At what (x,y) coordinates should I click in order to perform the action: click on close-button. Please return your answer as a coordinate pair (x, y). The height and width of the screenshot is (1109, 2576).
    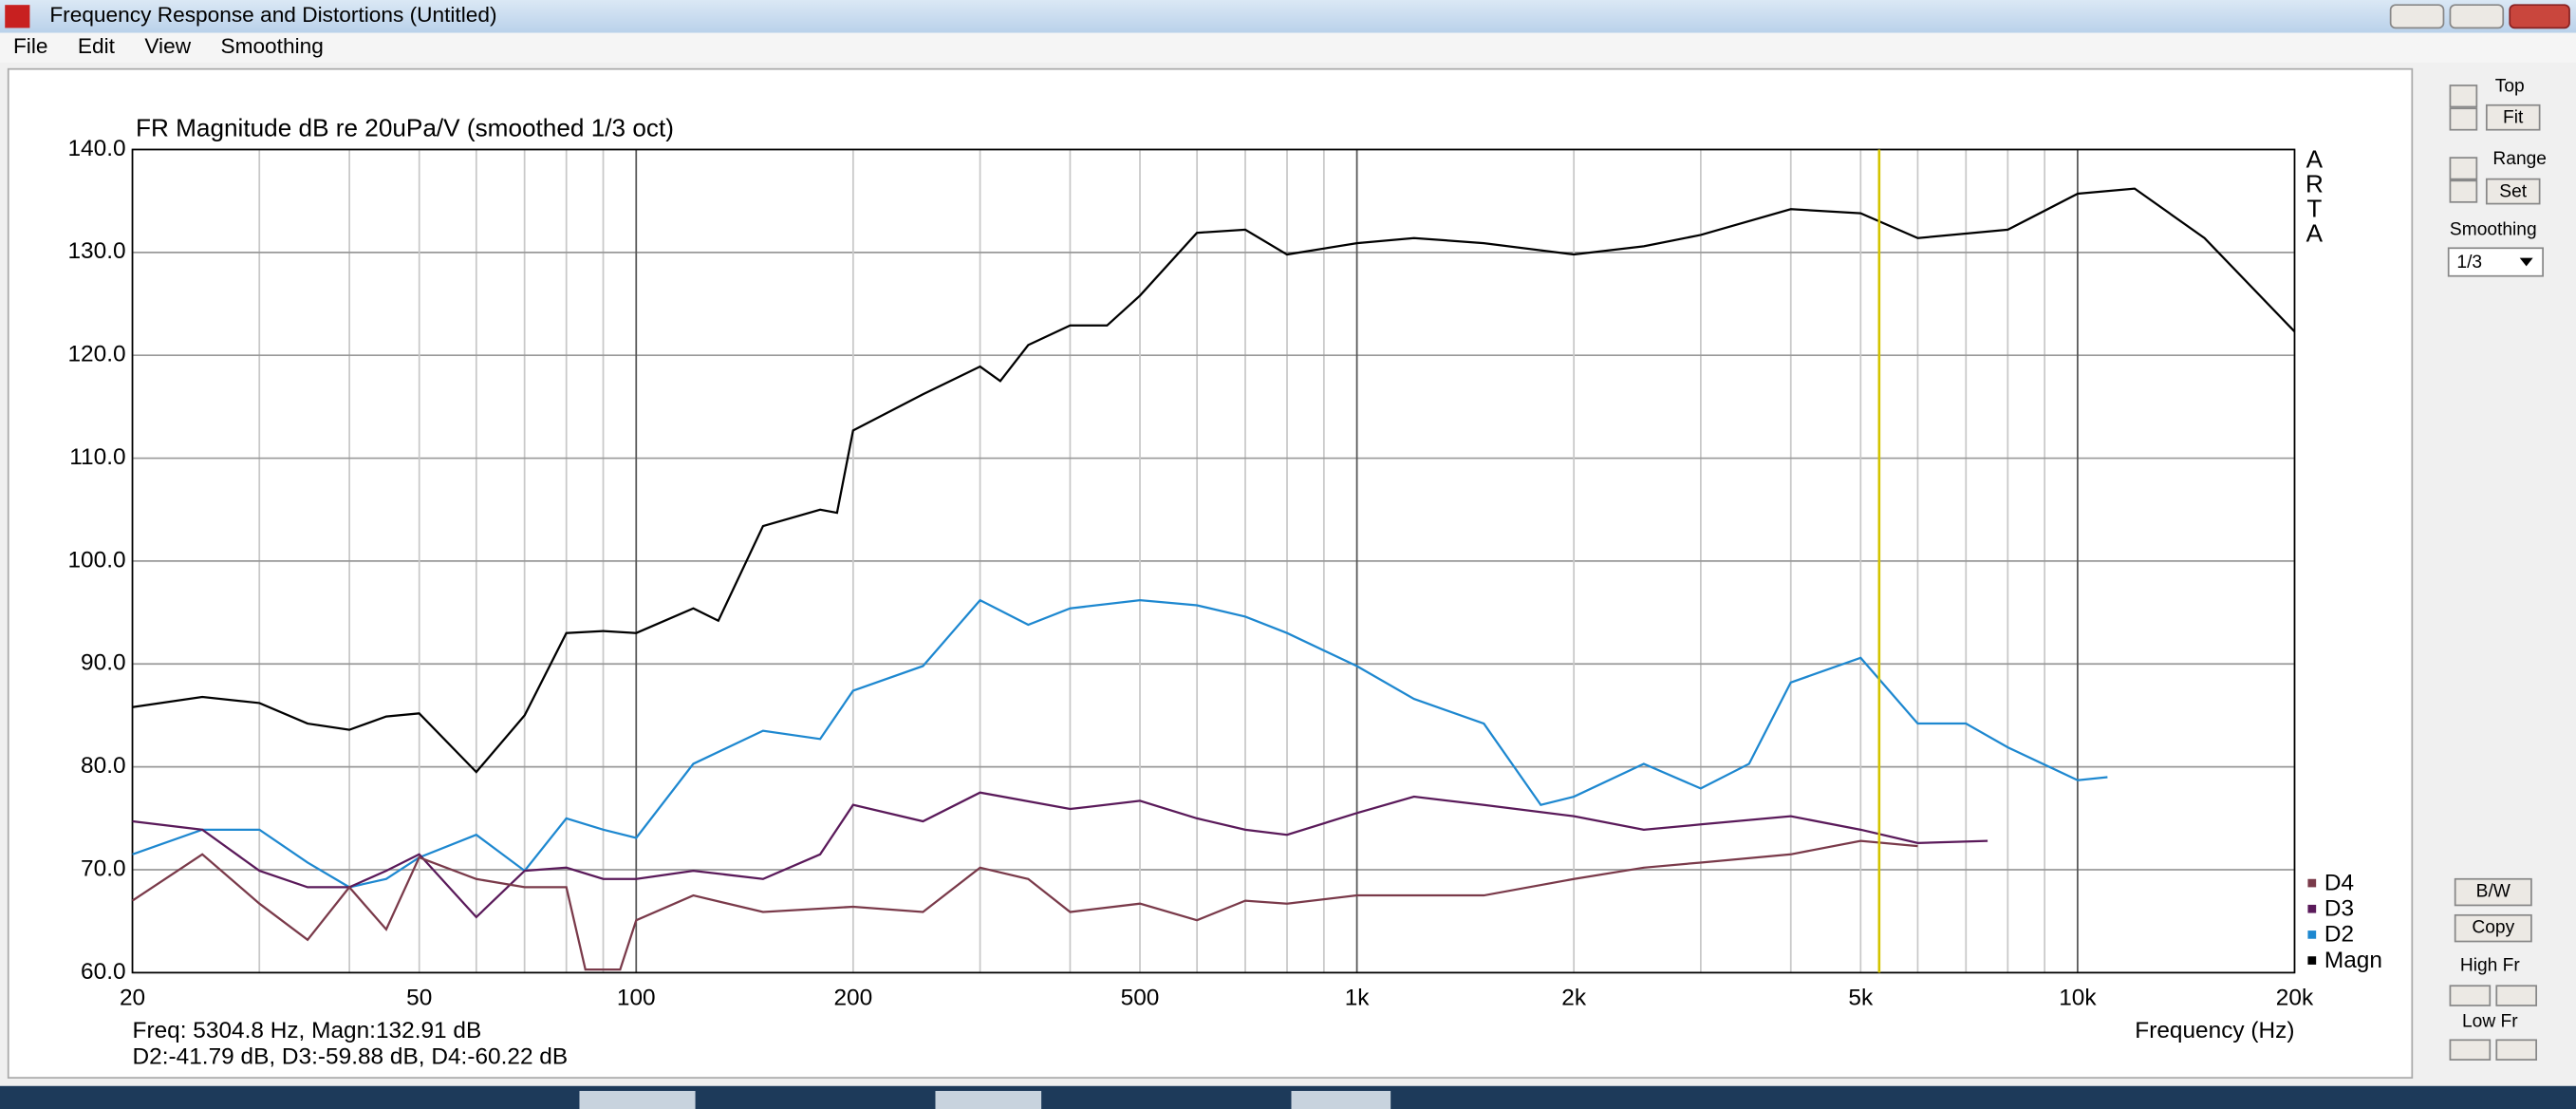
    Looking at the image, I should click on (2540, 16).